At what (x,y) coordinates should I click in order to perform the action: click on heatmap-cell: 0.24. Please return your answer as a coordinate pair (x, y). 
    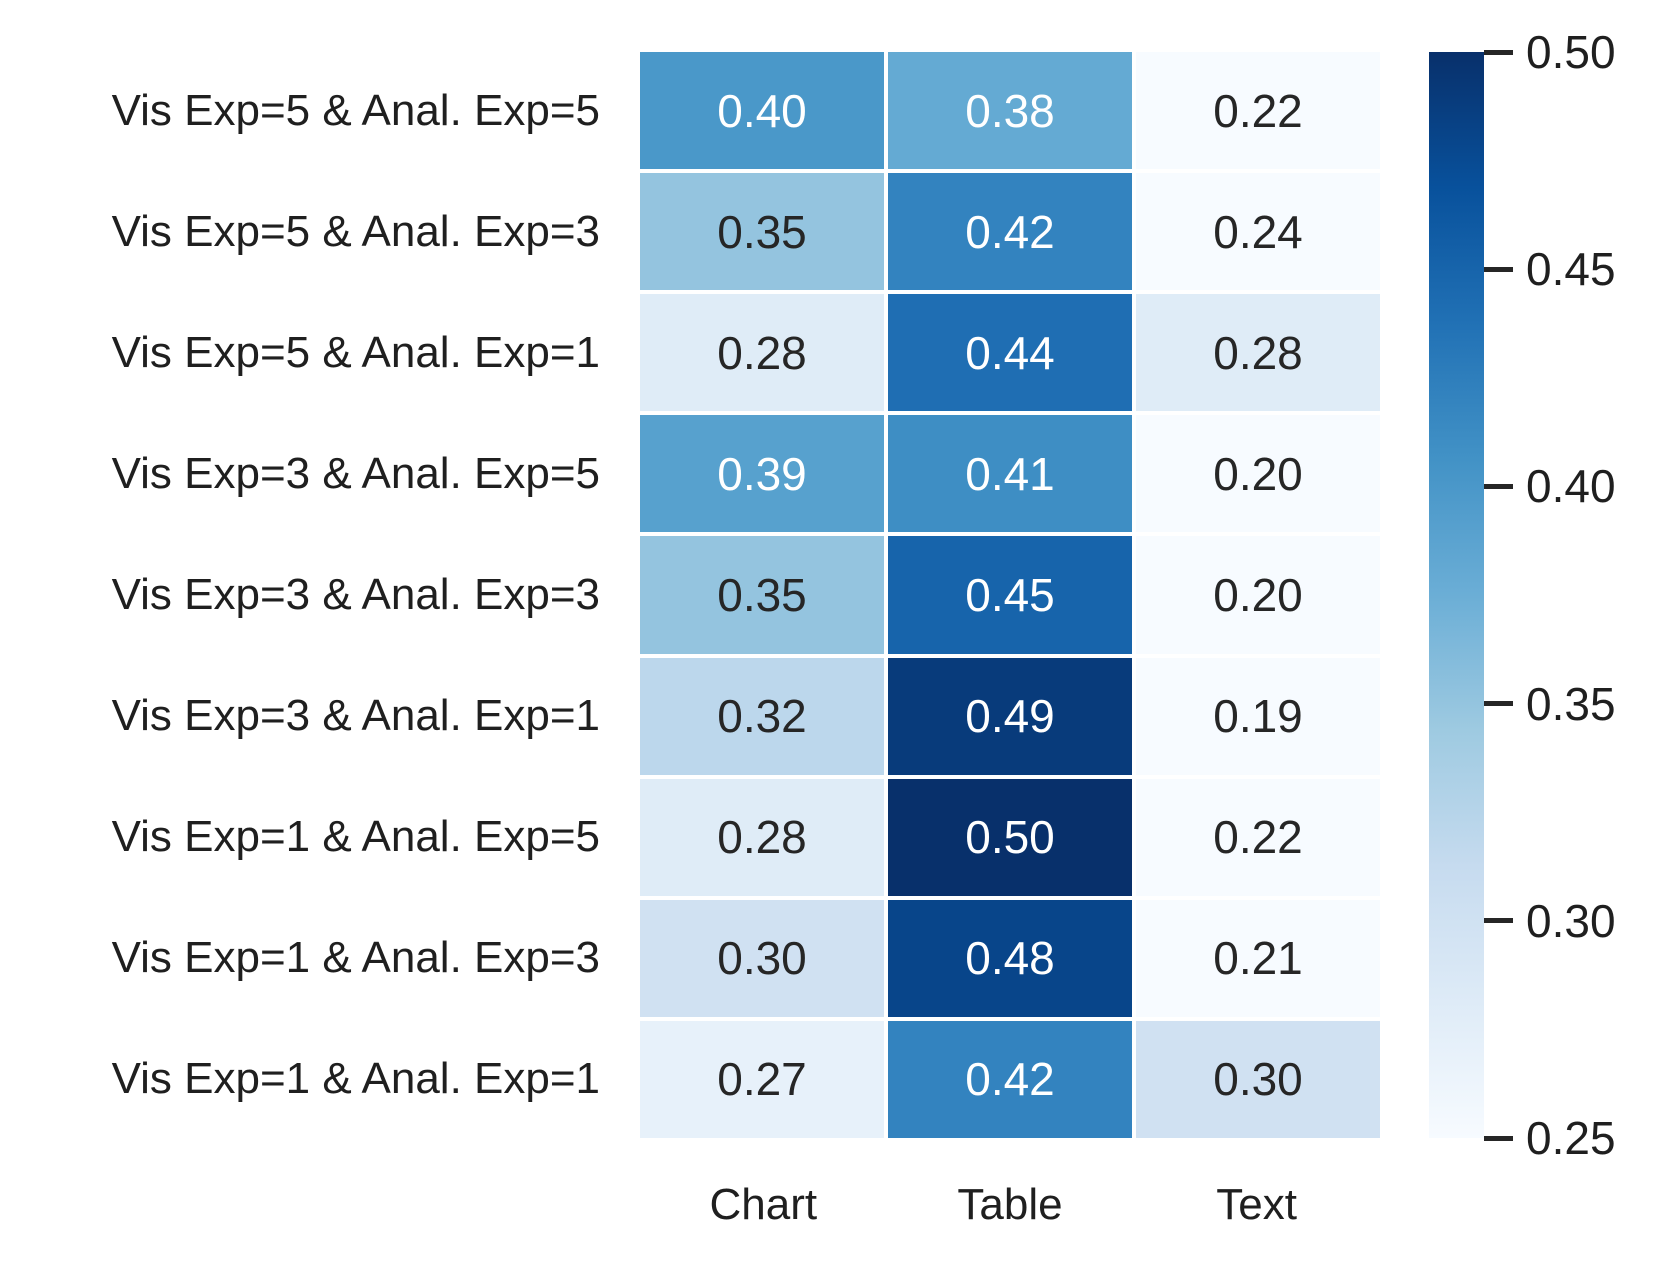
    Looking at the image, I should click on (1258, 232).